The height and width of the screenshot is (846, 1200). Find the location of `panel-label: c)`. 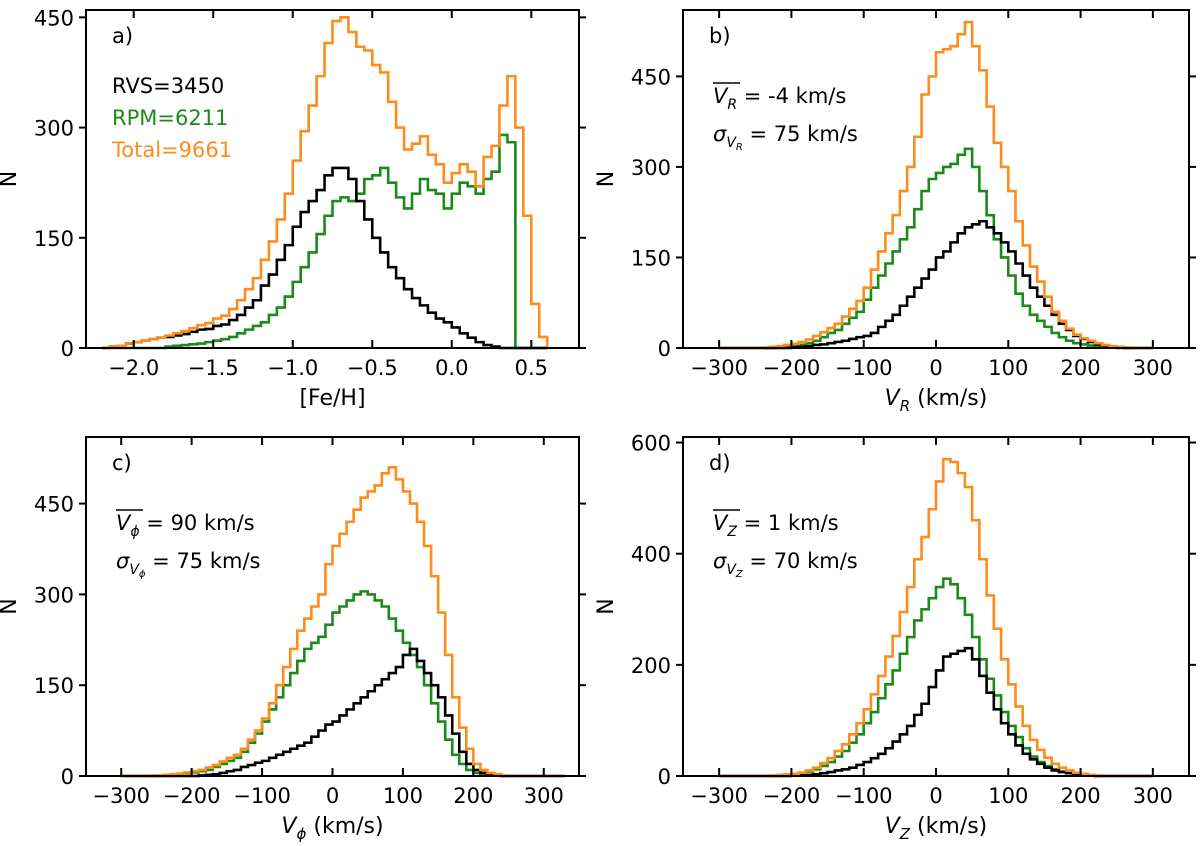

panel-label: c) is located at coordinates (122, 463).